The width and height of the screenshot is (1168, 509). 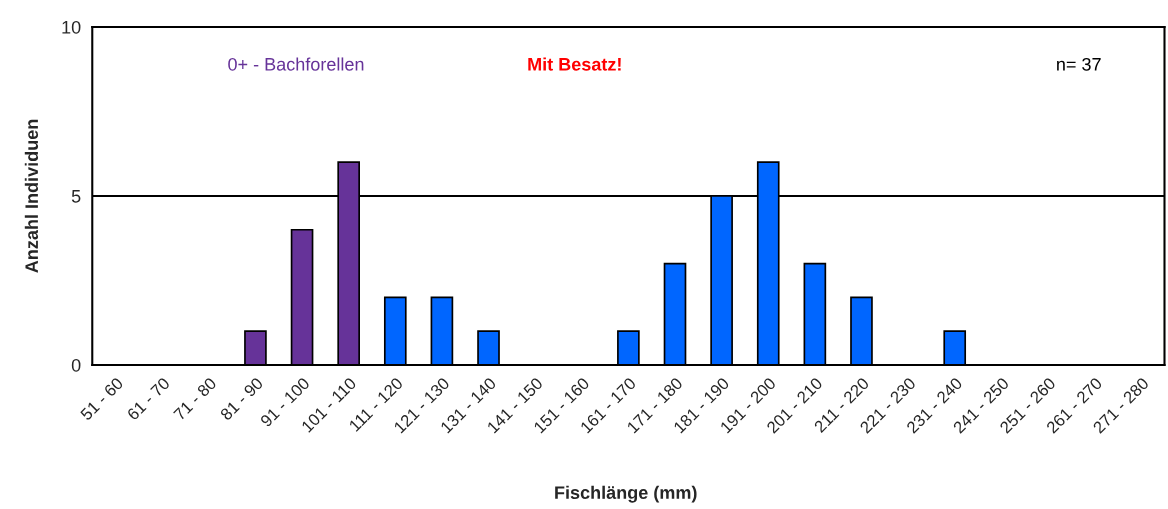 I want to click on annotation: n= 37, so click(x=1079, y=64).